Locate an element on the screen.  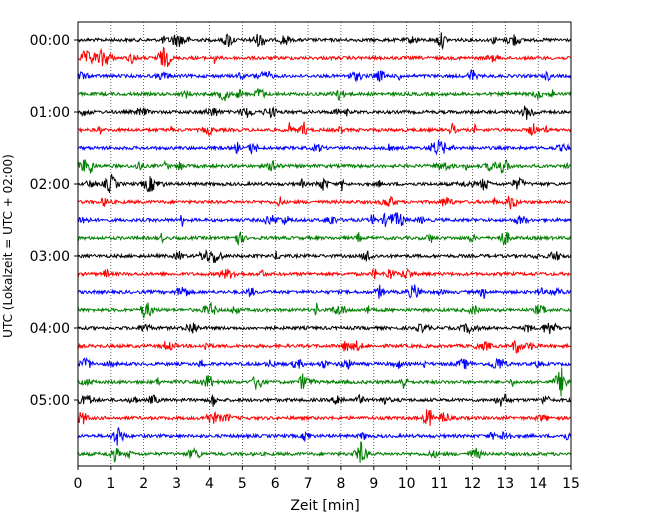
x-tick-label: 8 is located at coordinates (340, 484).